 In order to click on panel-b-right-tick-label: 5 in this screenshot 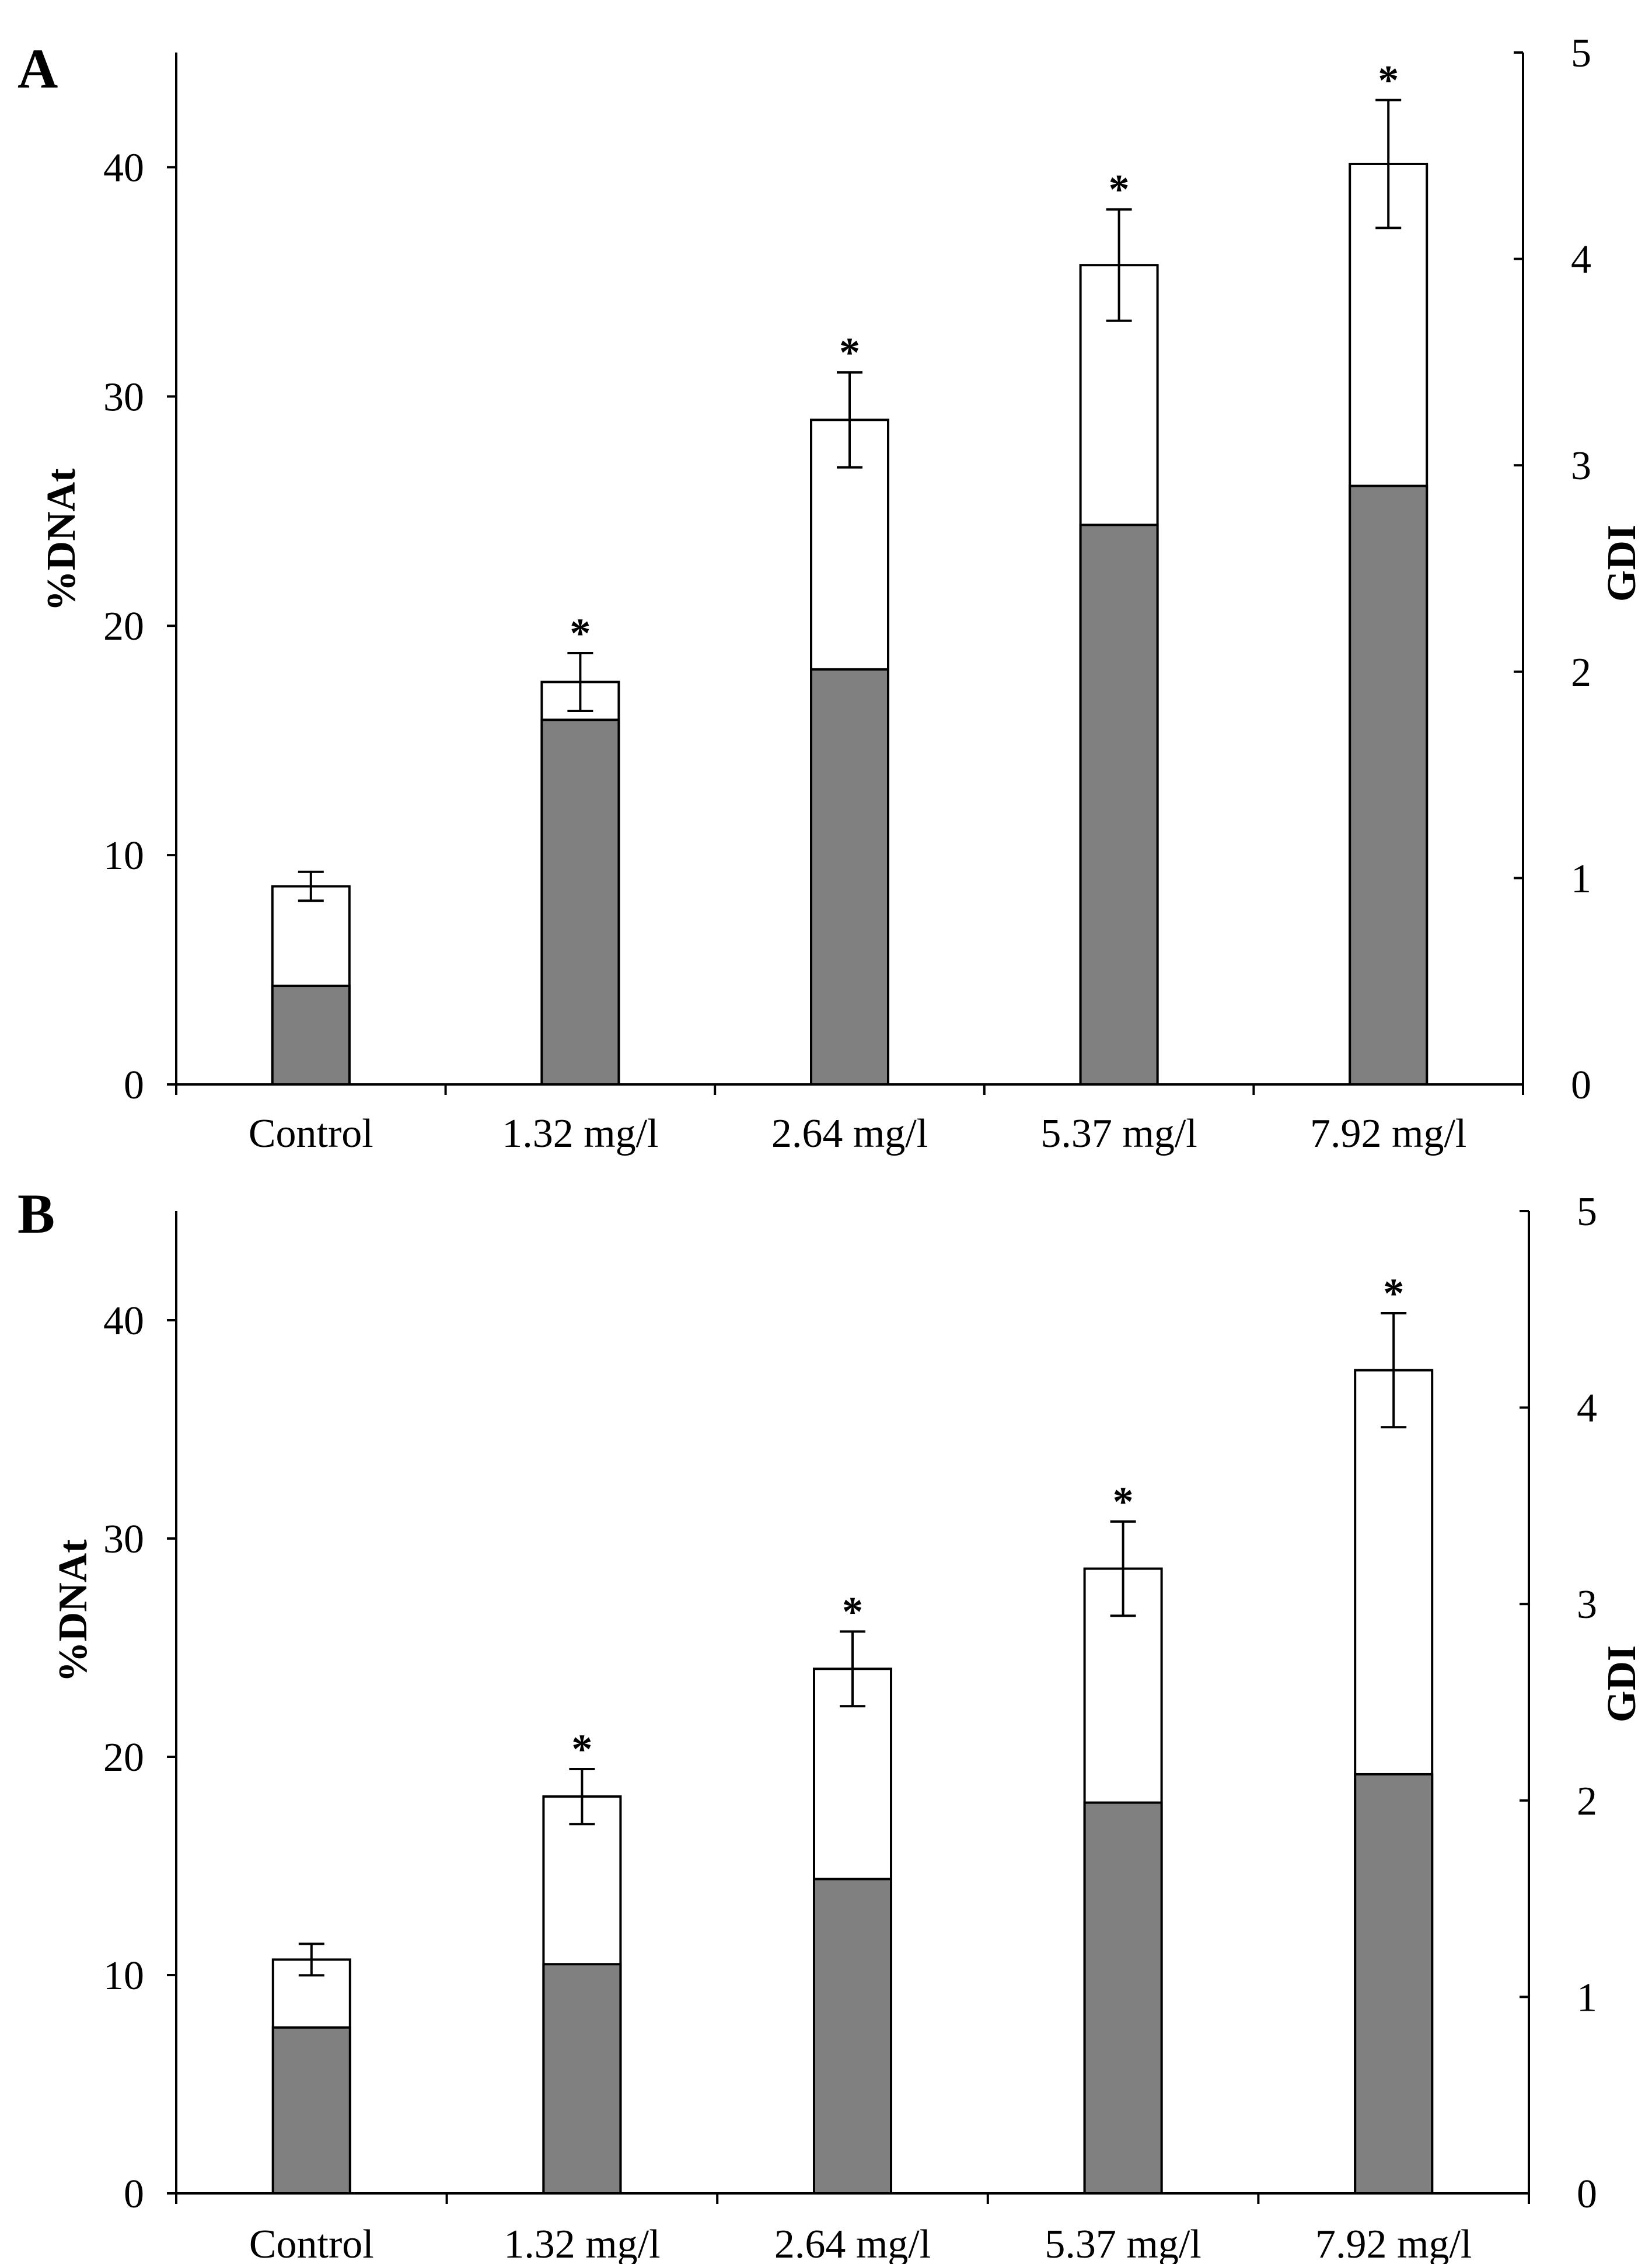, I will do `click(1587, 1211)`.